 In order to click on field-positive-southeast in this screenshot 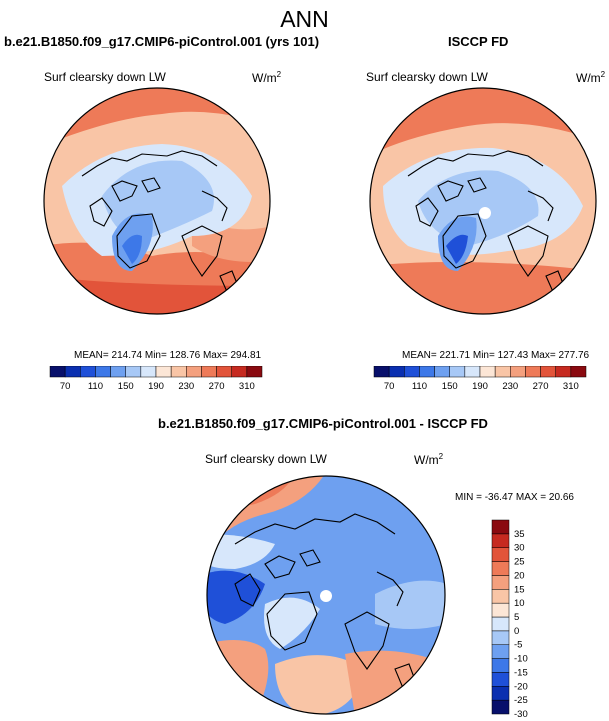, I will do `click(395, 682)`.